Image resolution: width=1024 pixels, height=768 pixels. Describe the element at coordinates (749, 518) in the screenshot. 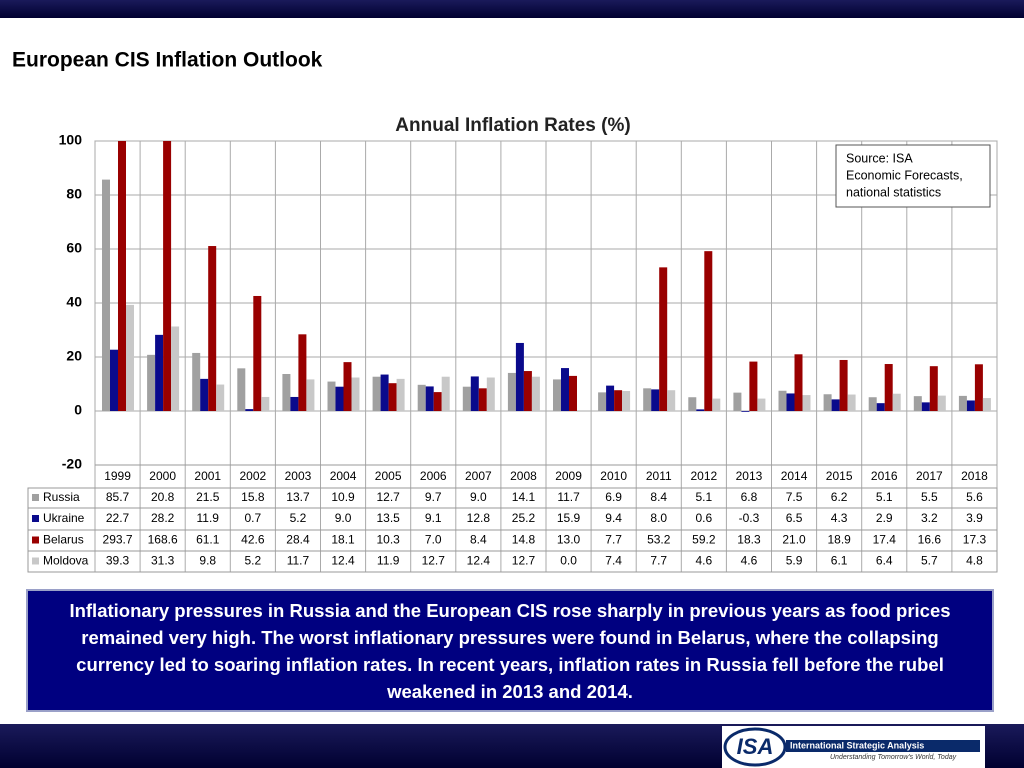

I see `table-cell: -0.3` at that location.